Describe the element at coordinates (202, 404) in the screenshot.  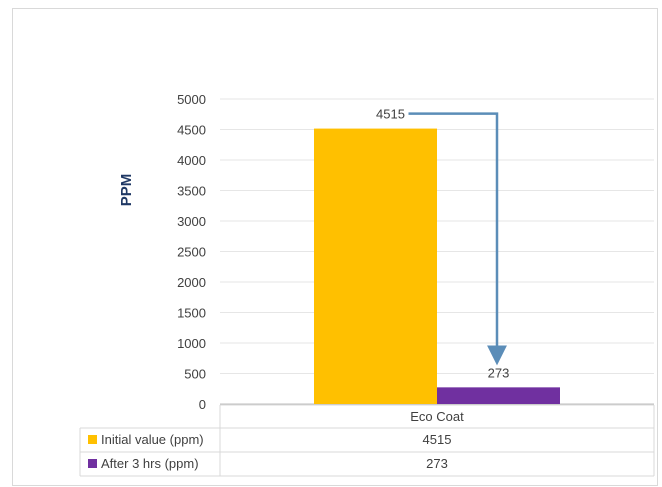
I see `y-tick-label: 0` at that location.